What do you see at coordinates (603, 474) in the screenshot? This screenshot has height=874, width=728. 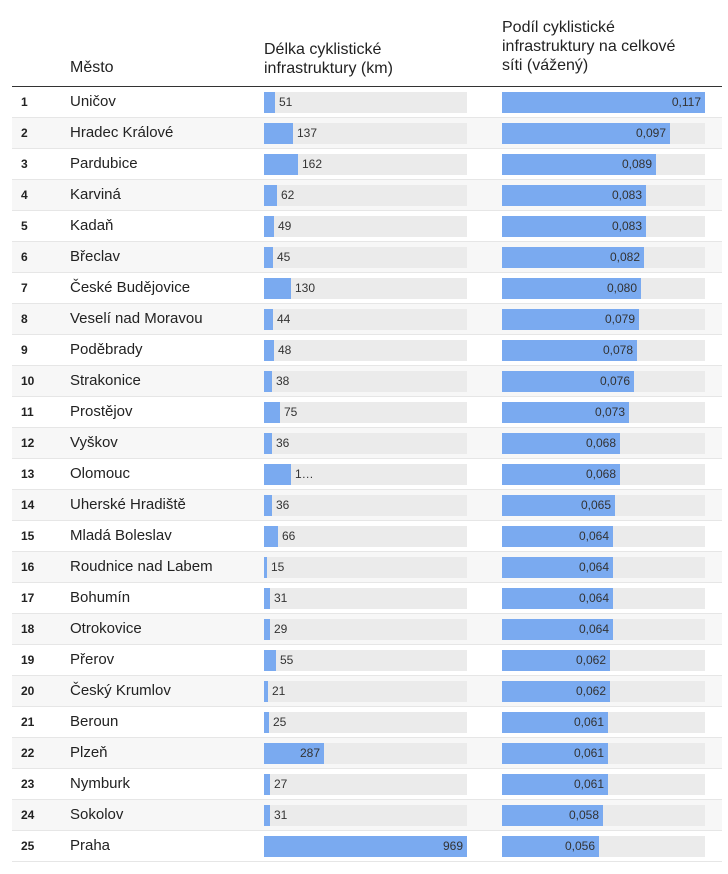 I see `share-bar-track: 0,068` at bounding box center [603, 474].